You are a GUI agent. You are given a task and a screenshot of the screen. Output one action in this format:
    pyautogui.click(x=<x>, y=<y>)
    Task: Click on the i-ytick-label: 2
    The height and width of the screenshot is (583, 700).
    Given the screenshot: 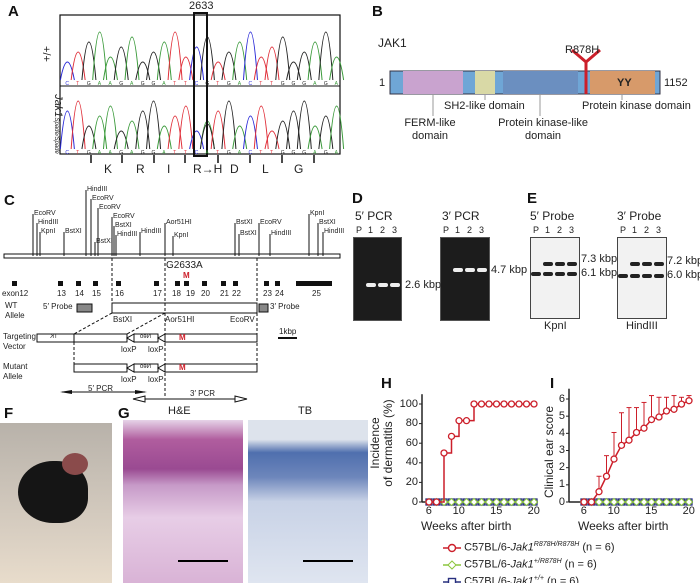 What is the action you would take?
    pyautogui.click(x=561, y=467)
    